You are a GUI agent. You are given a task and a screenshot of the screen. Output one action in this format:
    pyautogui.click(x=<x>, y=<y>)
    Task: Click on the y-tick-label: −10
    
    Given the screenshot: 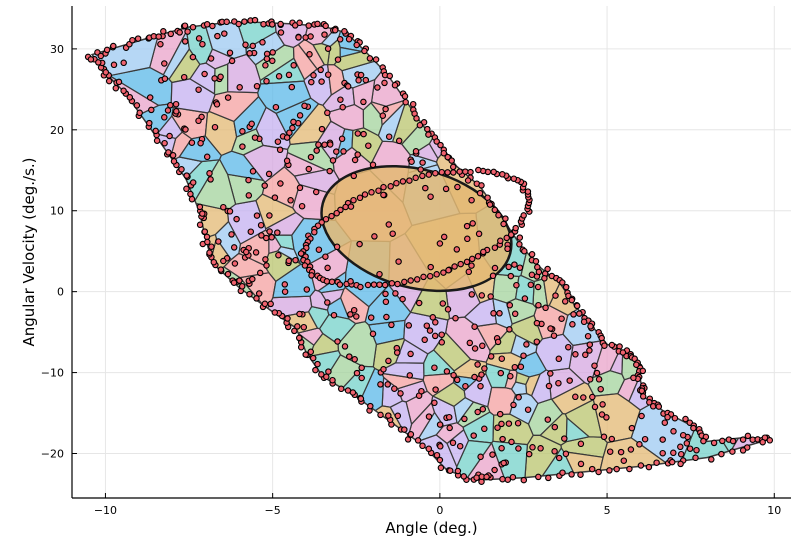 What is the action you would take?
    pyautogui.click(x=52, y=373)
    